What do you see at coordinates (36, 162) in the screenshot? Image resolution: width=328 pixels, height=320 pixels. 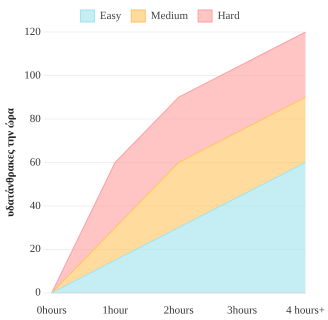 I see `y-tick-label: 60` at bounding box center [36, 162].